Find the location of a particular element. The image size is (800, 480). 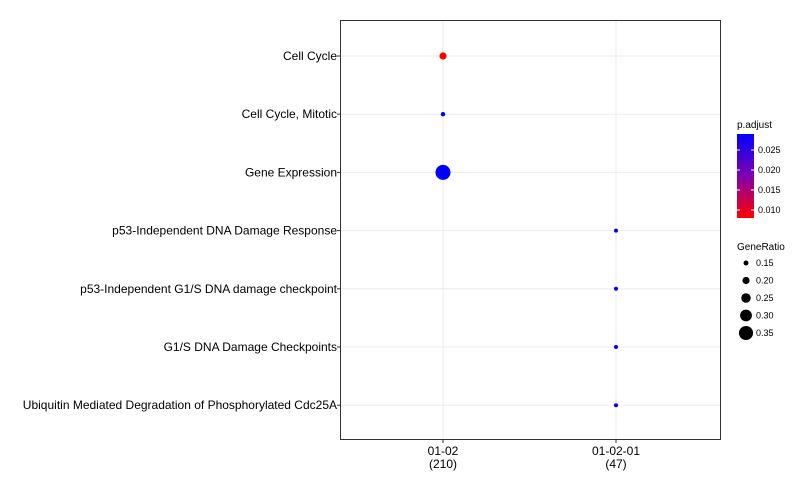

y-axis-label: Cell Cycle, Mitotic is located at coordinates (289, 114).